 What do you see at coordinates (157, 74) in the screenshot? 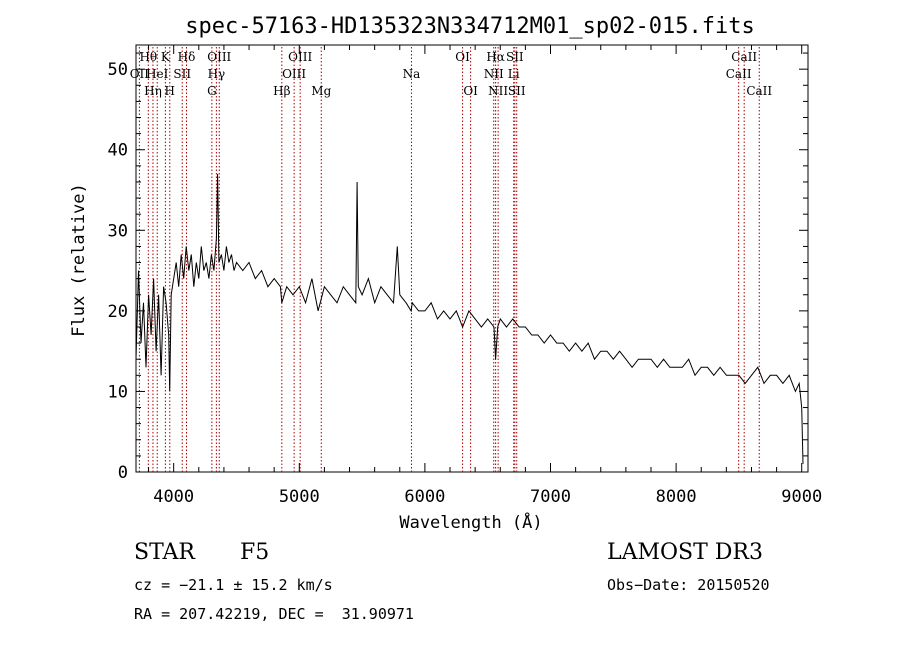
I see `line-marker-label-3: HeI` at bounding box center [157, 74].